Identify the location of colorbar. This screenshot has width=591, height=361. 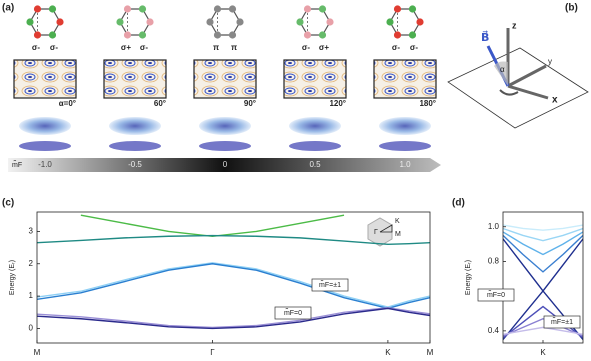
(224, 165).